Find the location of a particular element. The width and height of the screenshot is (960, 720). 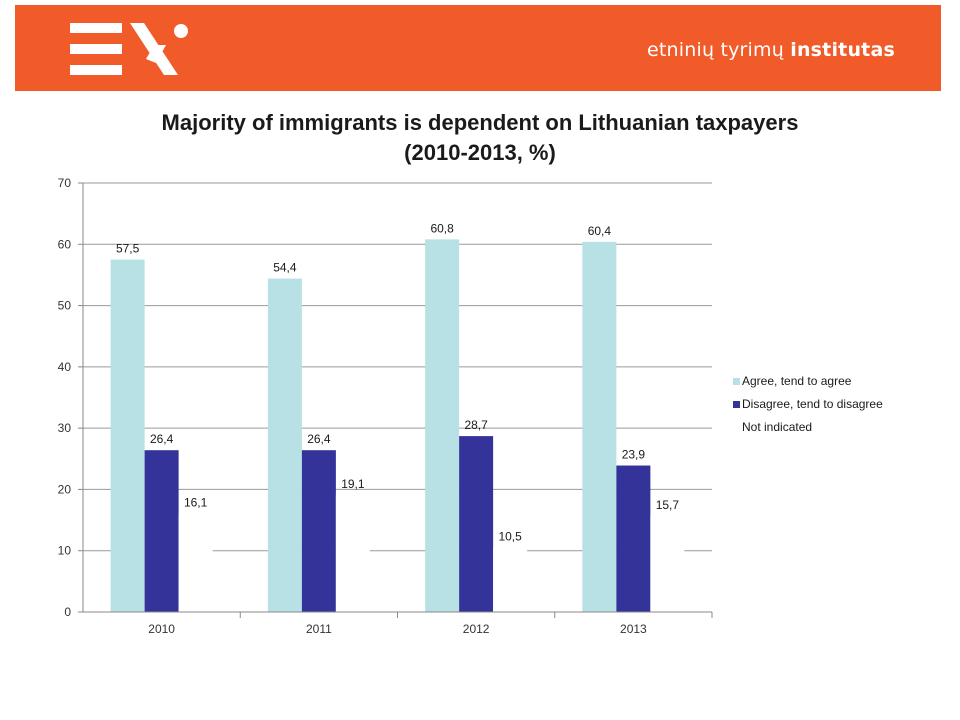

data-label: 15,7 is located at coordinates (668, 505).